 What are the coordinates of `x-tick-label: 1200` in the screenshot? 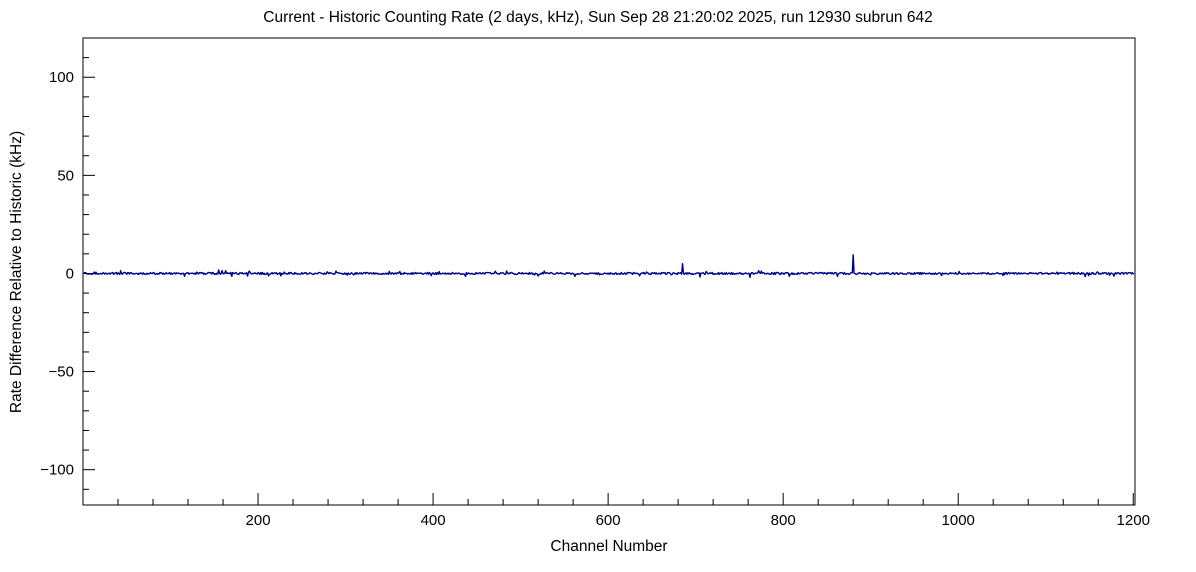 It's located at (1133, 520).